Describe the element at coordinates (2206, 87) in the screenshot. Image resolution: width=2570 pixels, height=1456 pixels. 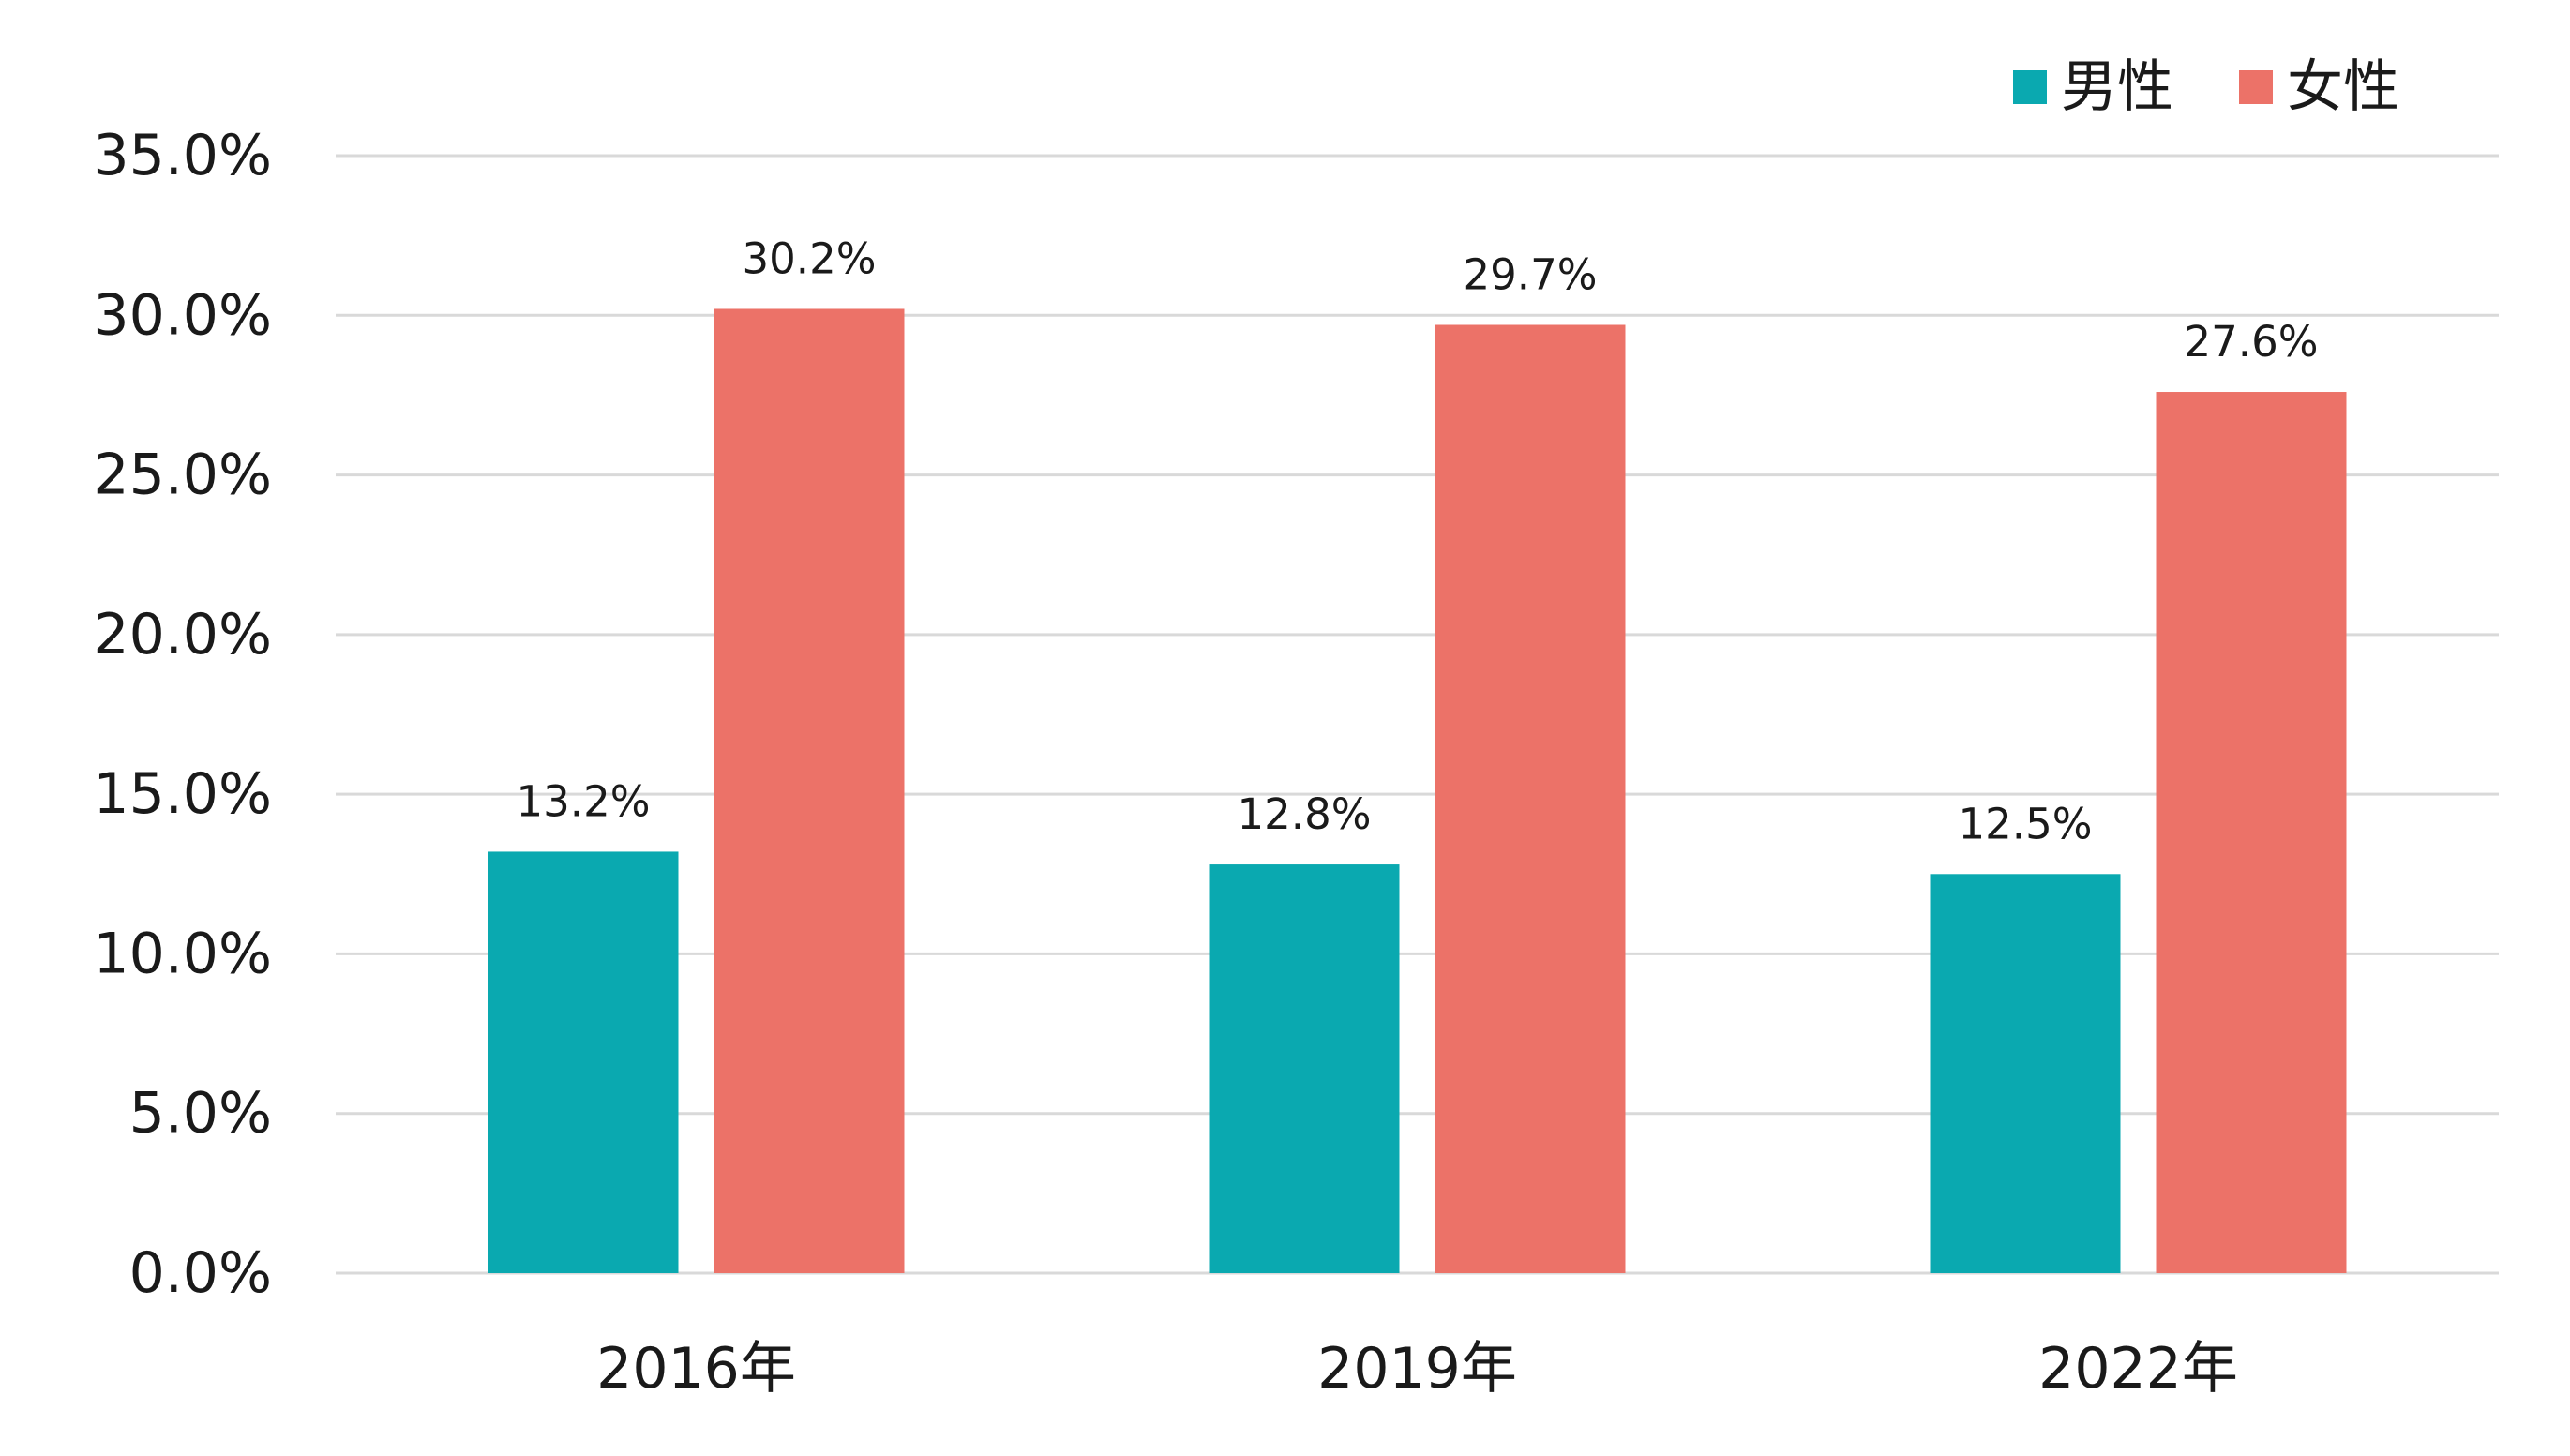
I see `legend: 男性 女性` at that location.